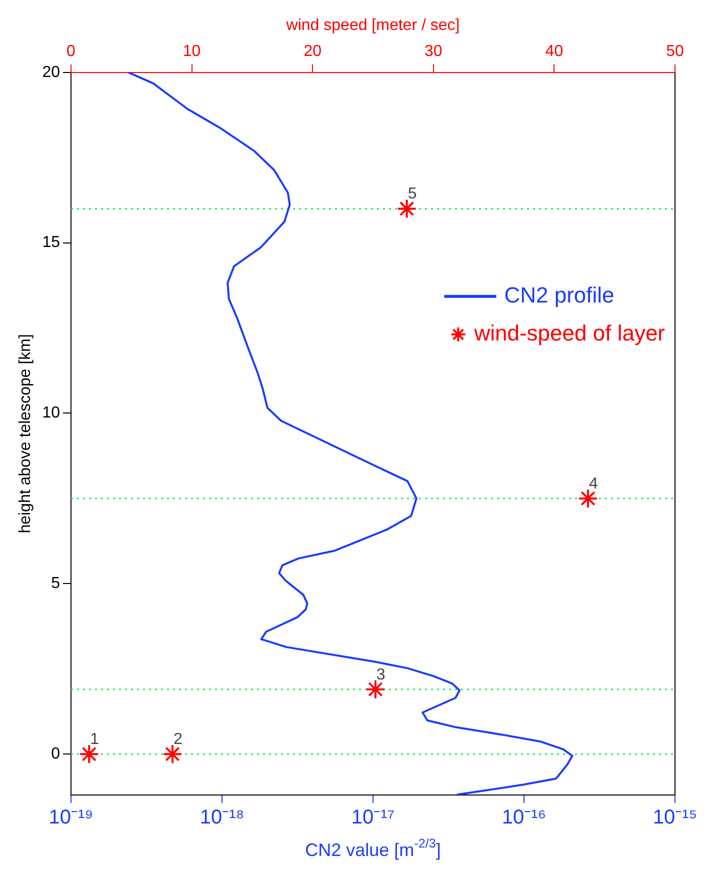 This screenshot has height=875, width=709. I want to click on x-tick-label: 10⁻¹⁸, so click(222, 817).